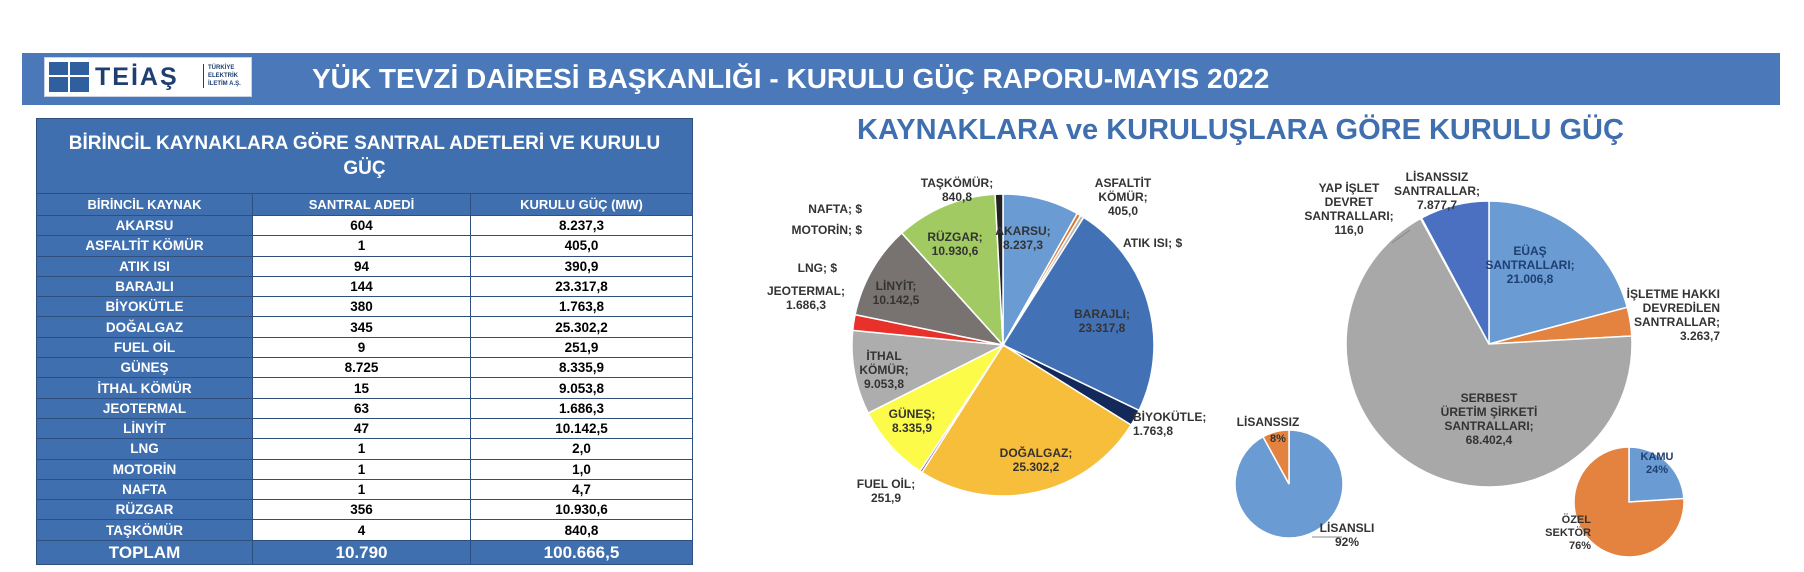 The height and width of the screenshot is (572, 1804). I want to click on slice-label: 8%, so click(1278, 439).